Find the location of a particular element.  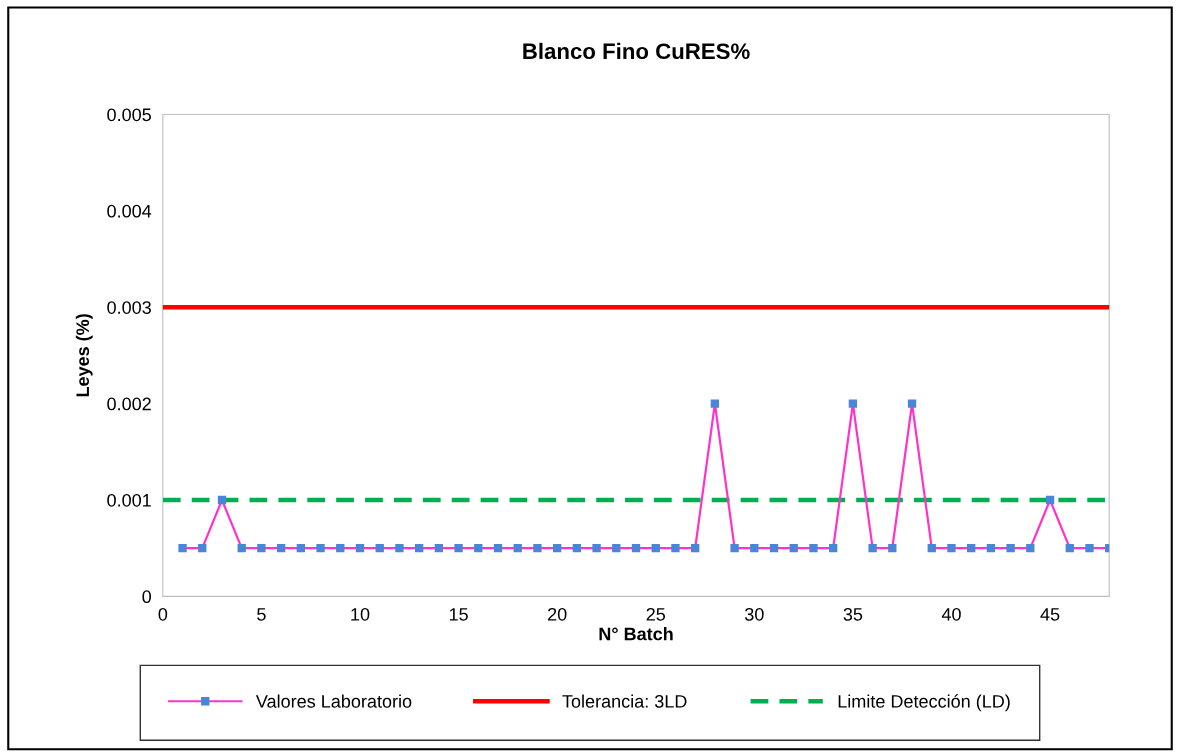

y-tick-label: 0.005 is located at coordinates (129, 115).